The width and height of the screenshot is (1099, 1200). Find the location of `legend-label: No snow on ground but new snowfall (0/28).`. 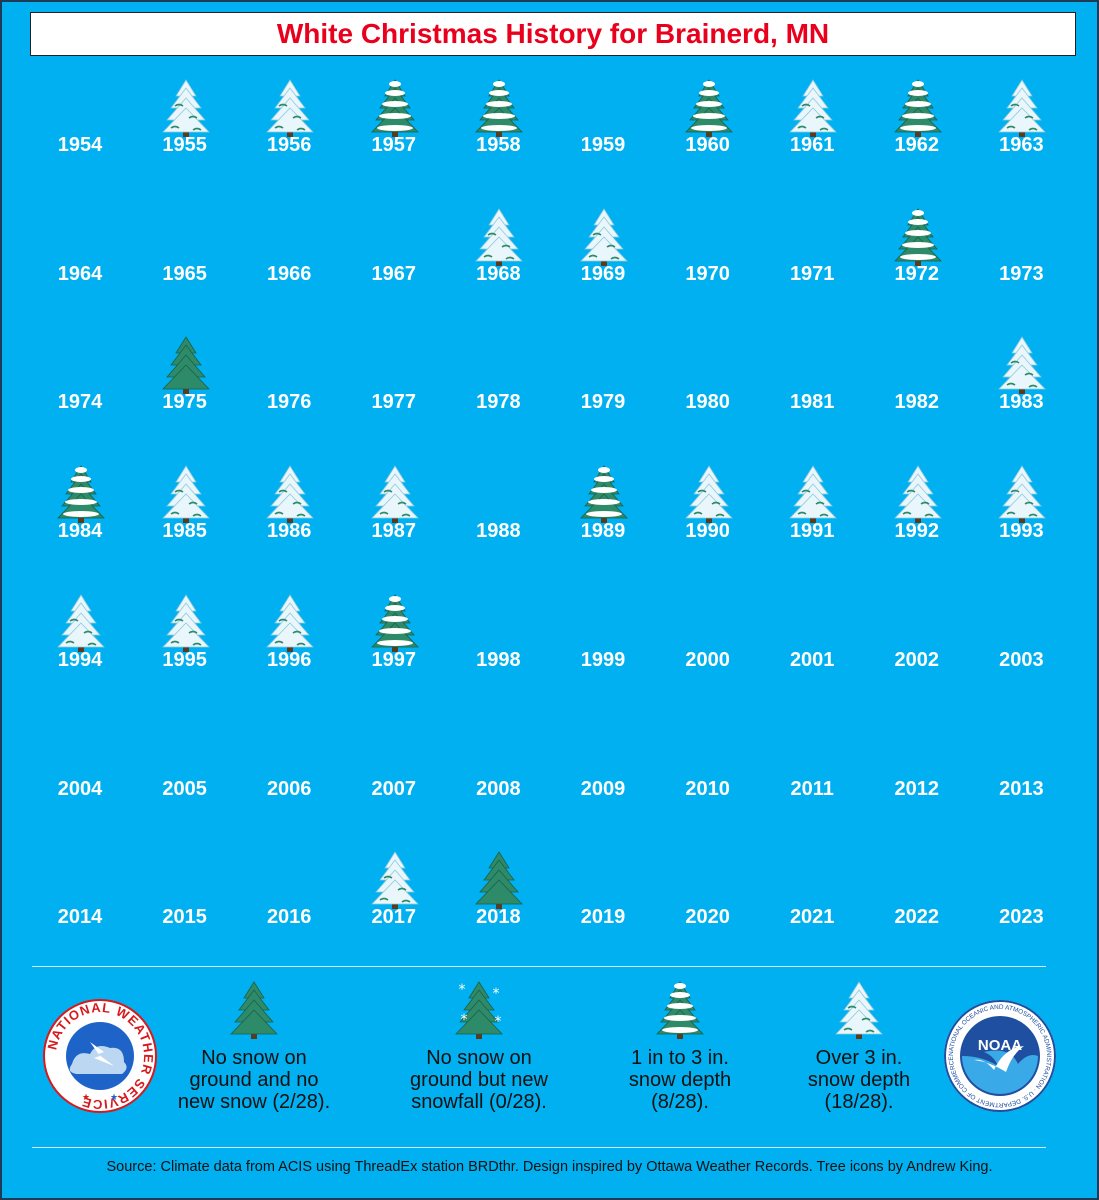

legend-label: No snow on ground but new snowfall (0/28). is located at coordinates (479, 1080).